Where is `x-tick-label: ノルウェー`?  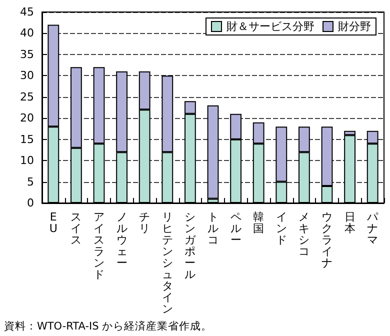
x-tick-label: ノルウェー is located at coordinates (122, 240).